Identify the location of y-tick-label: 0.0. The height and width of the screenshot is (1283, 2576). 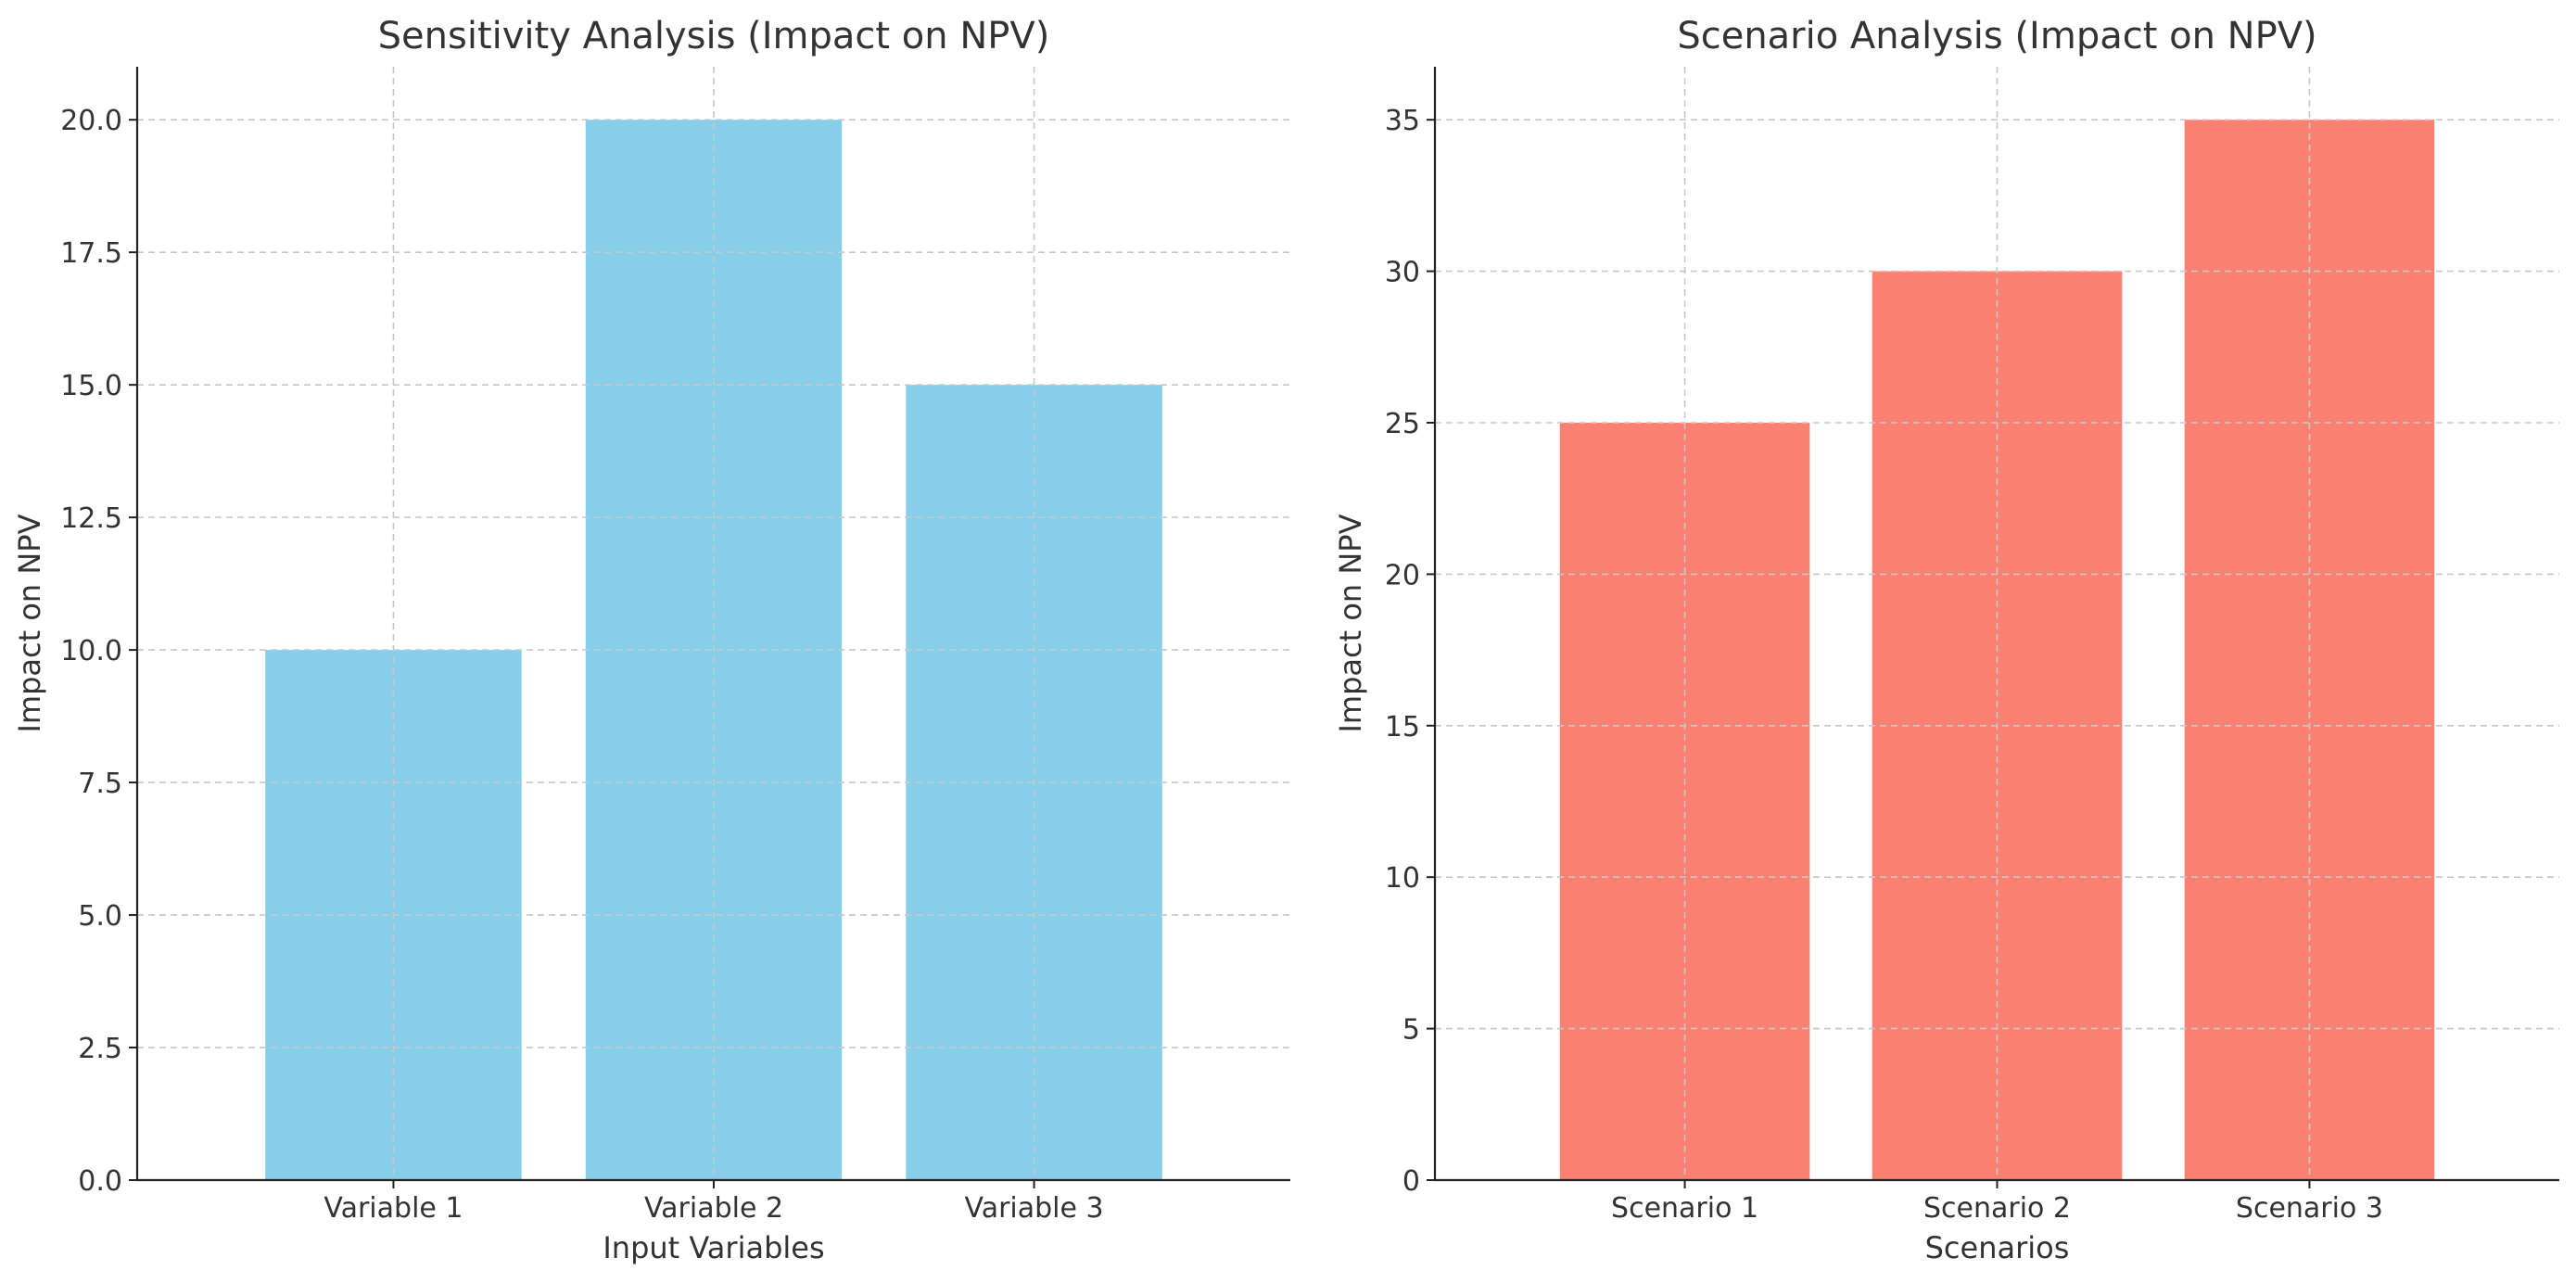
(100, 1181).